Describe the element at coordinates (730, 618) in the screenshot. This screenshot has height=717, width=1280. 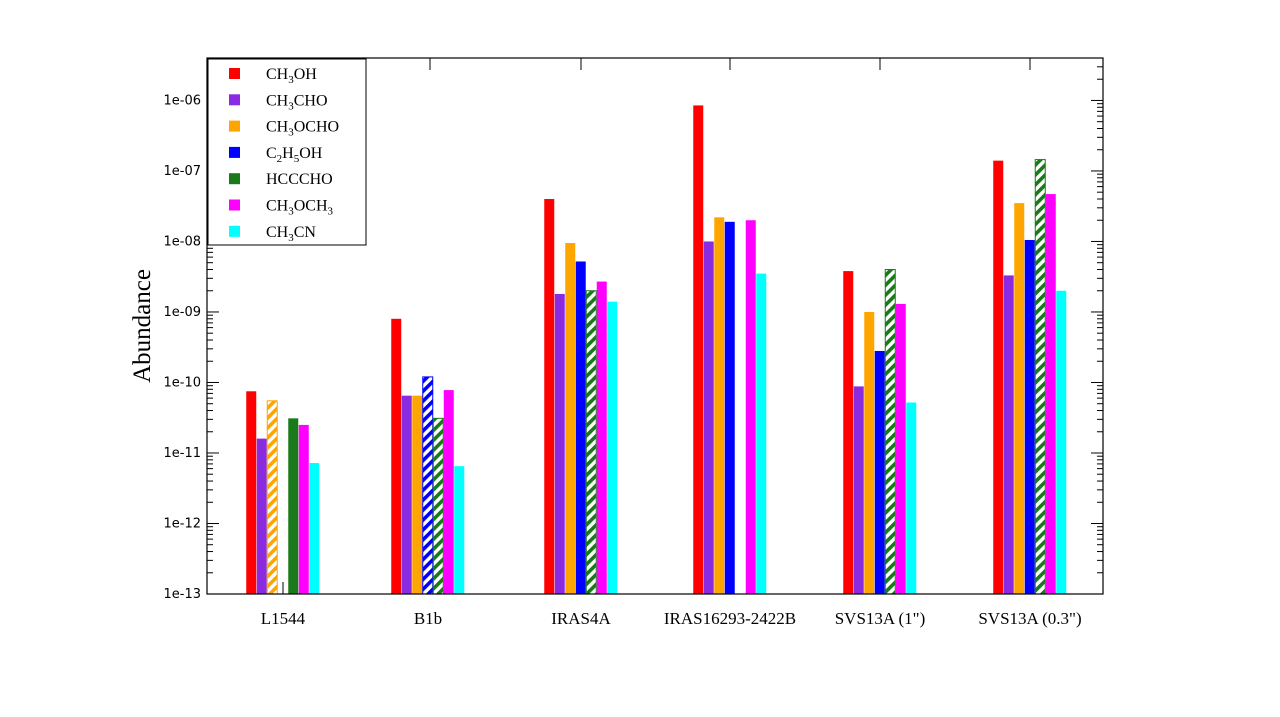
I see `x-category-label: IRAS16293-2422B` at that location.